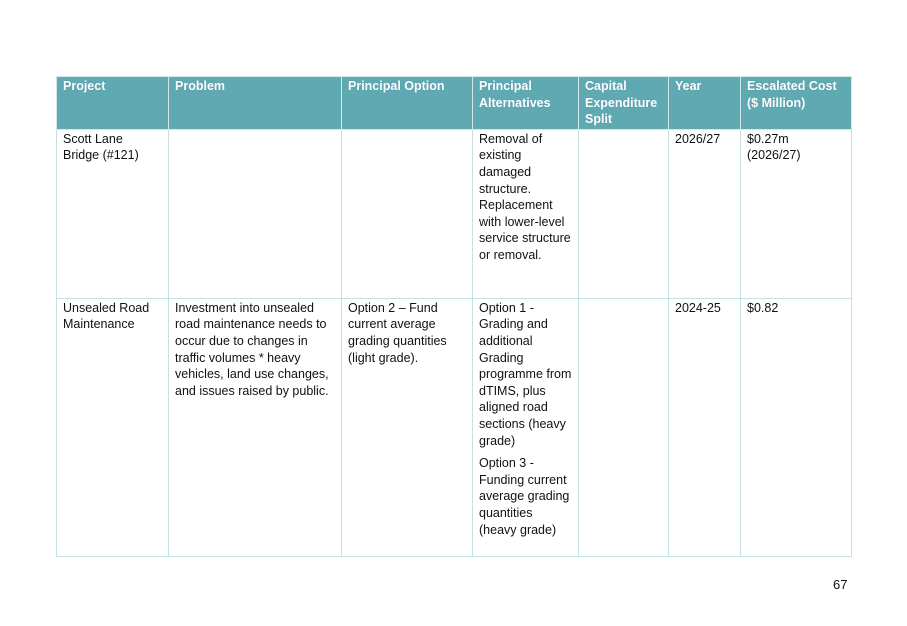 Image resolution: width=907 pixels, height=626 pixels. Describe the element at coordinates (840, 584) in the screenshot. I see `page-number: 67` at that location.